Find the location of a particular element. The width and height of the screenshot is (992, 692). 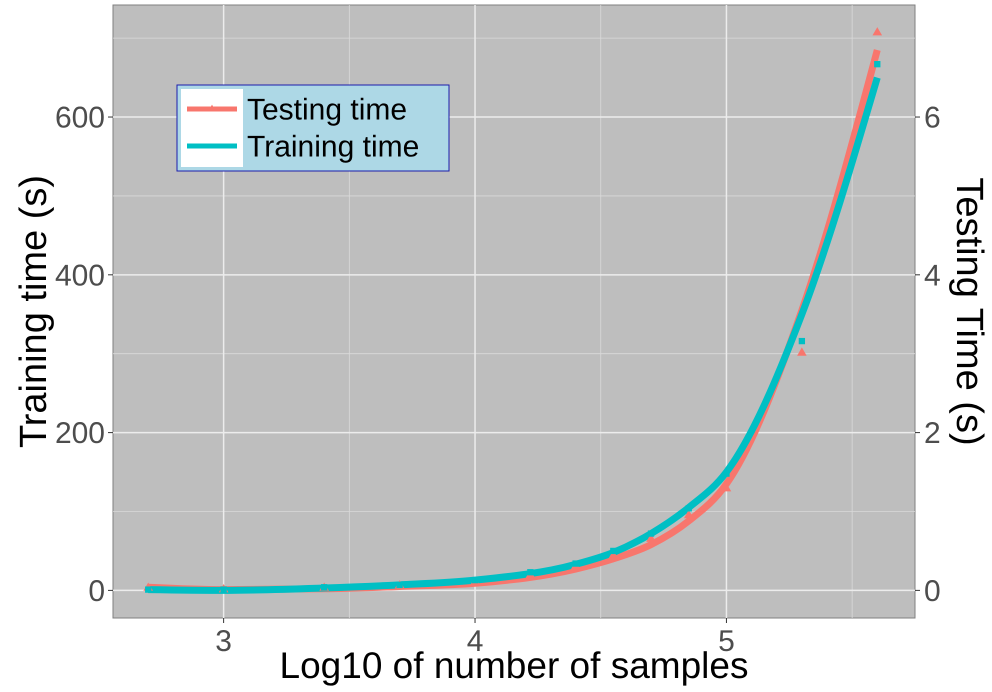

y-tick-label: 400 is located at coordinates (79, 275).